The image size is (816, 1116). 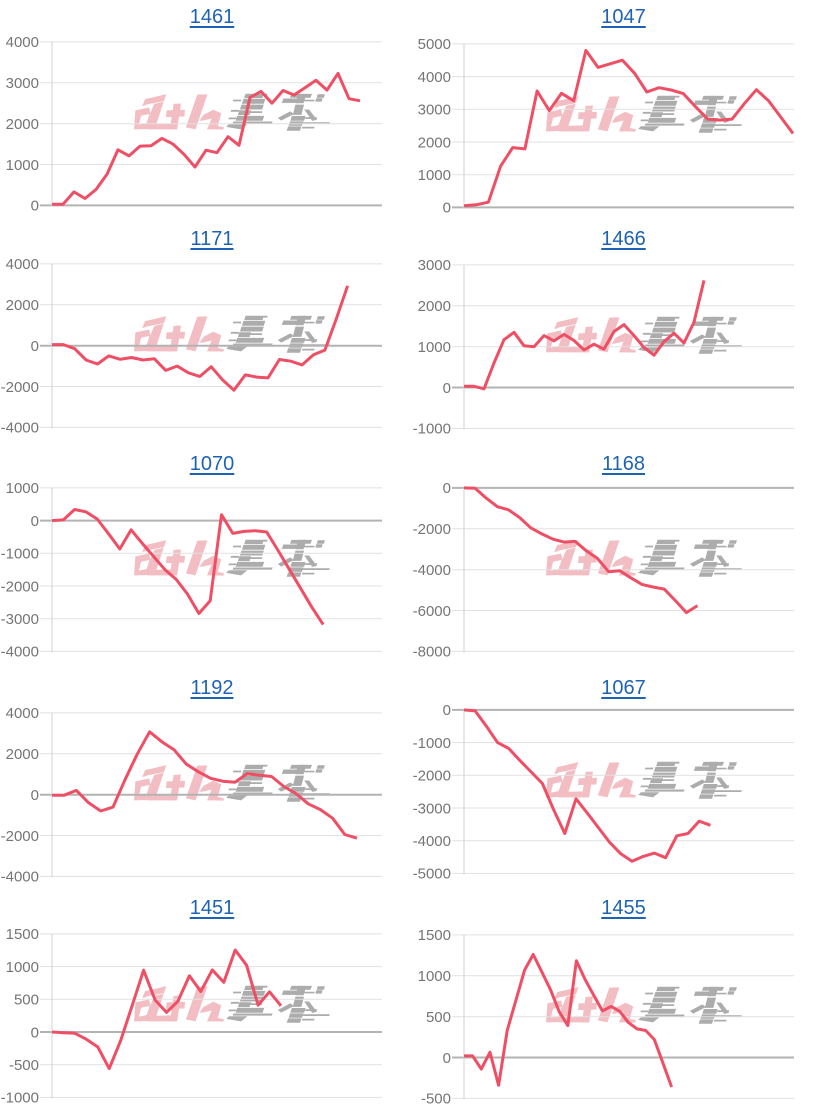 I want to click on svg-text: -5000, so click(x=431, y=874).